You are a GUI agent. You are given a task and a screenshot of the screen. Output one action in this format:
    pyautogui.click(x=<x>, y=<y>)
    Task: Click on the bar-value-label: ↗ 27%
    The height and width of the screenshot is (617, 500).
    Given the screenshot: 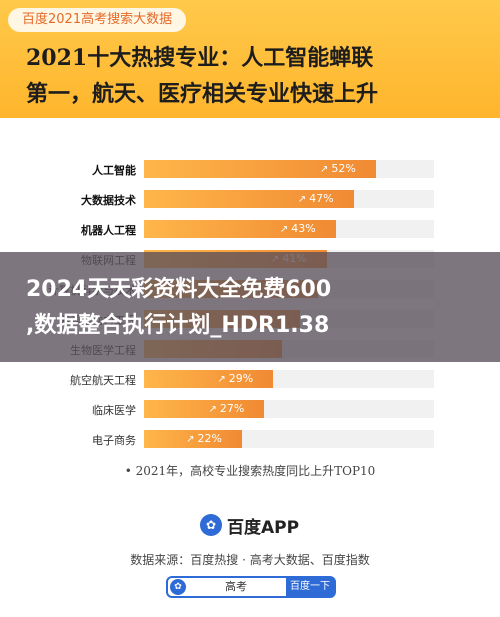 What is the action you would take?
    pyautogui.click(x=226, y=409)
    